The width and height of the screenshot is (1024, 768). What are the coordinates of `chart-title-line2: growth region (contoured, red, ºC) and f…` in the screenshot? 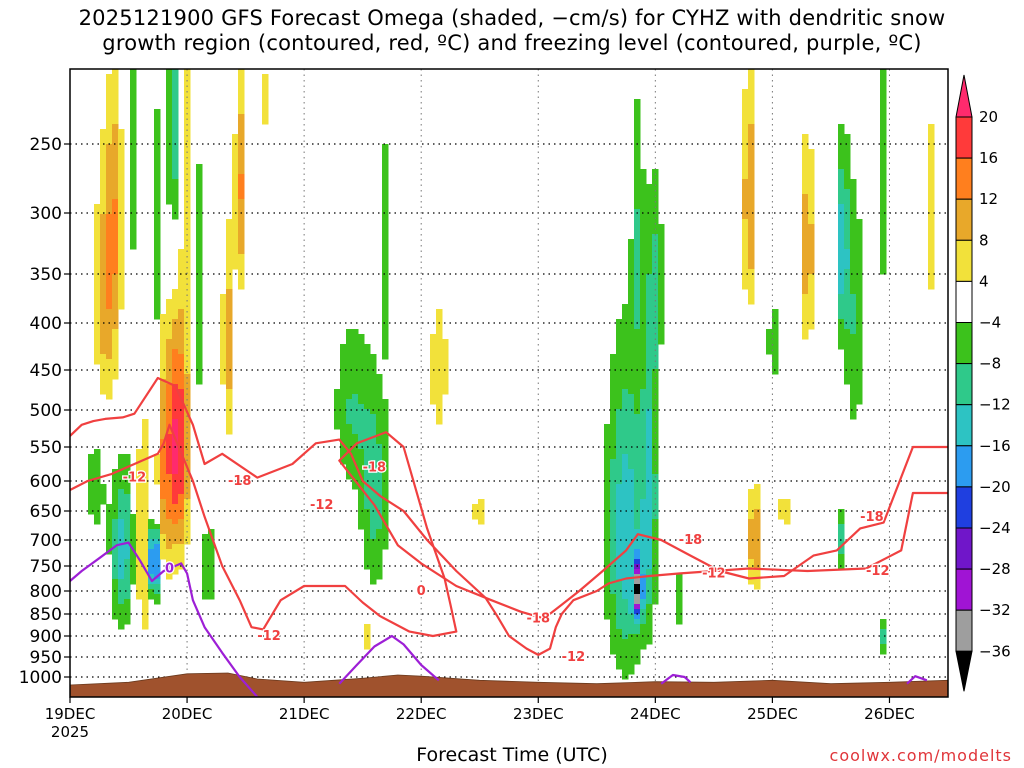 It's located at (512, 43).